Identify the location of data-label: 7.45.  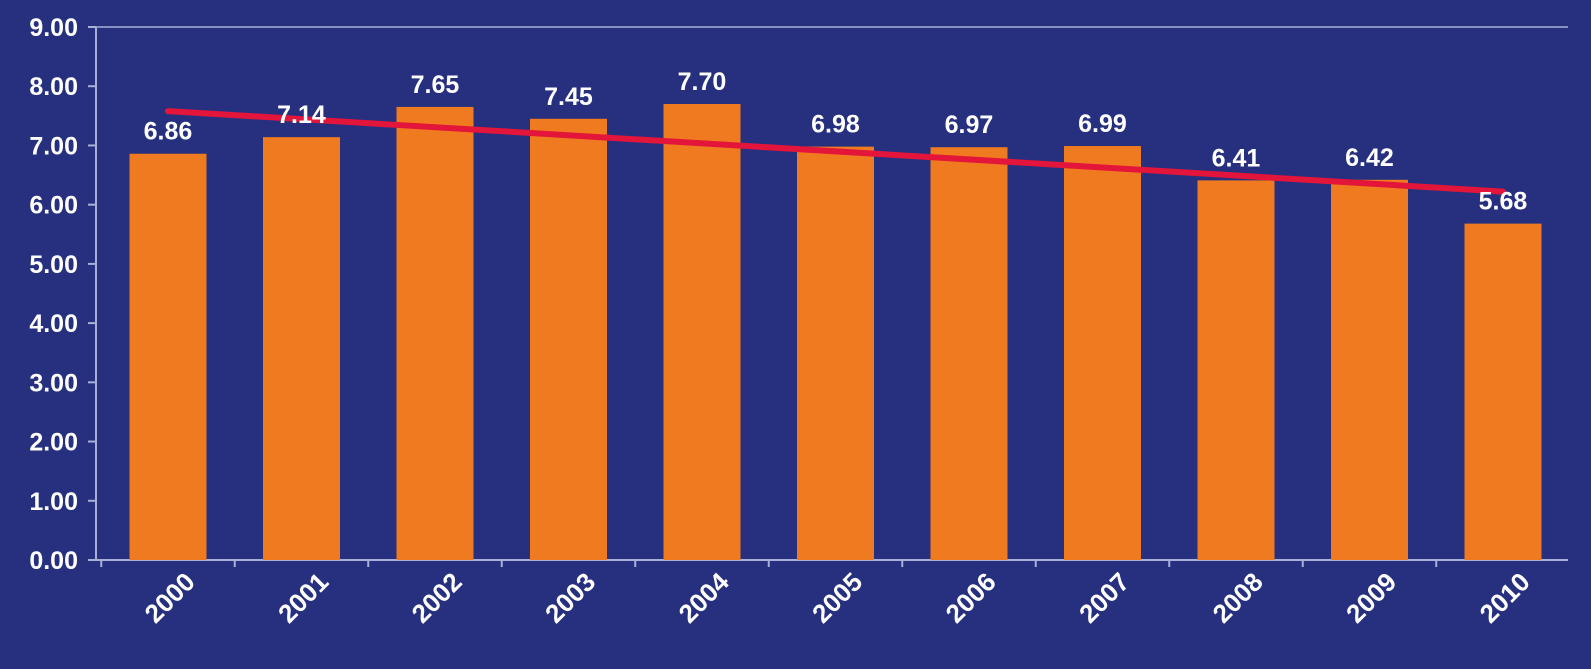
(568, 97).